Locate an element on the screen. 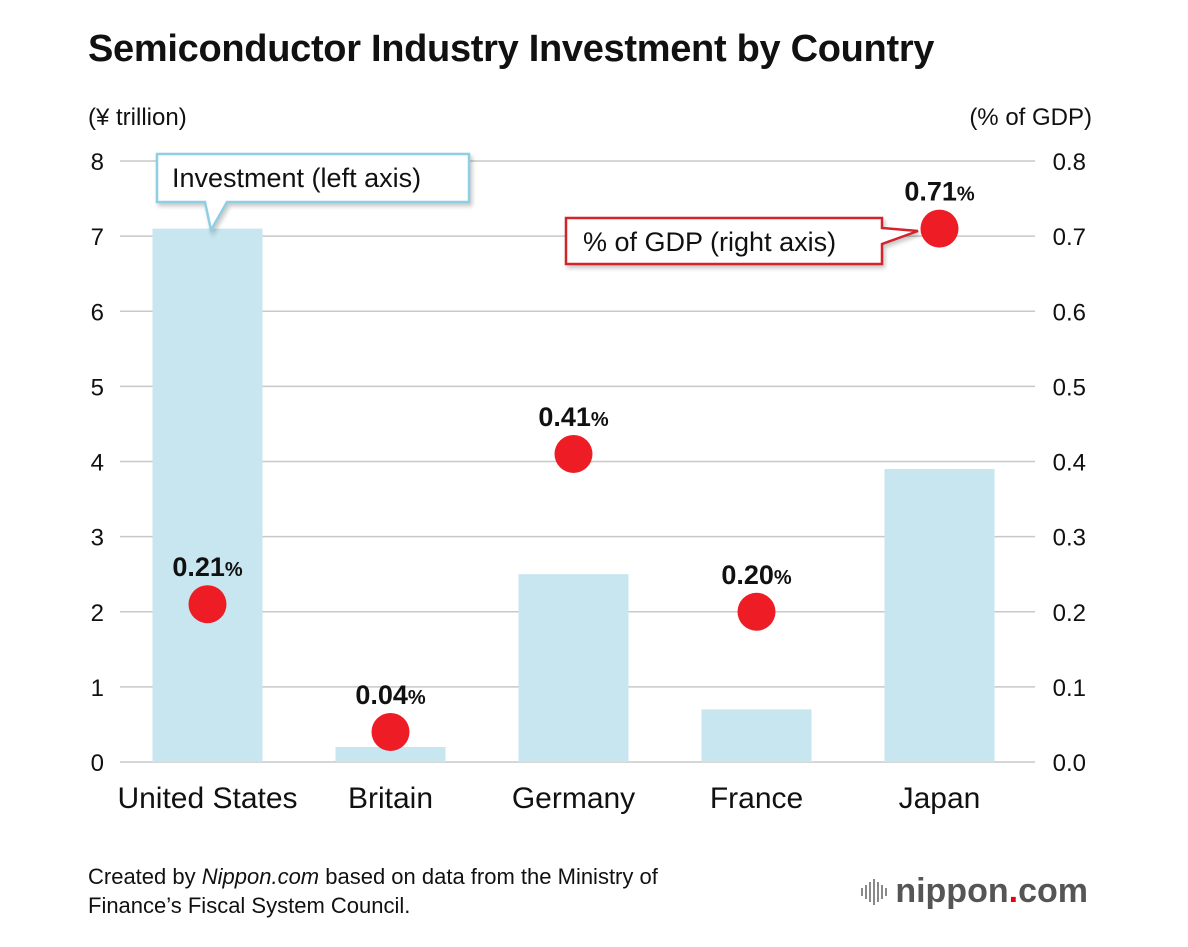  left-tick-label: 0 is located at coordinates (97, 763).